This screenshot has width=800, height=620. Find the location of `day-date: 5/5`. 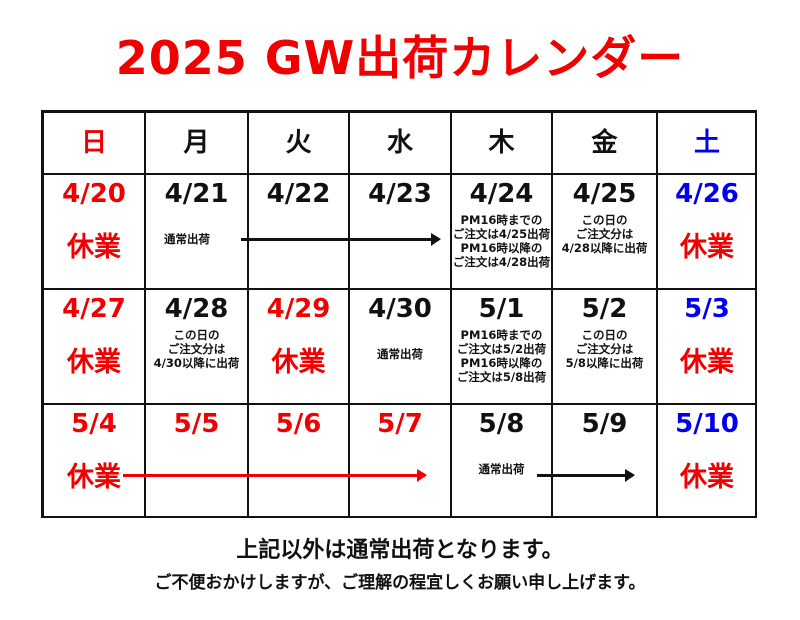

day-date: 5/5 is located at coordinates (196, 424).